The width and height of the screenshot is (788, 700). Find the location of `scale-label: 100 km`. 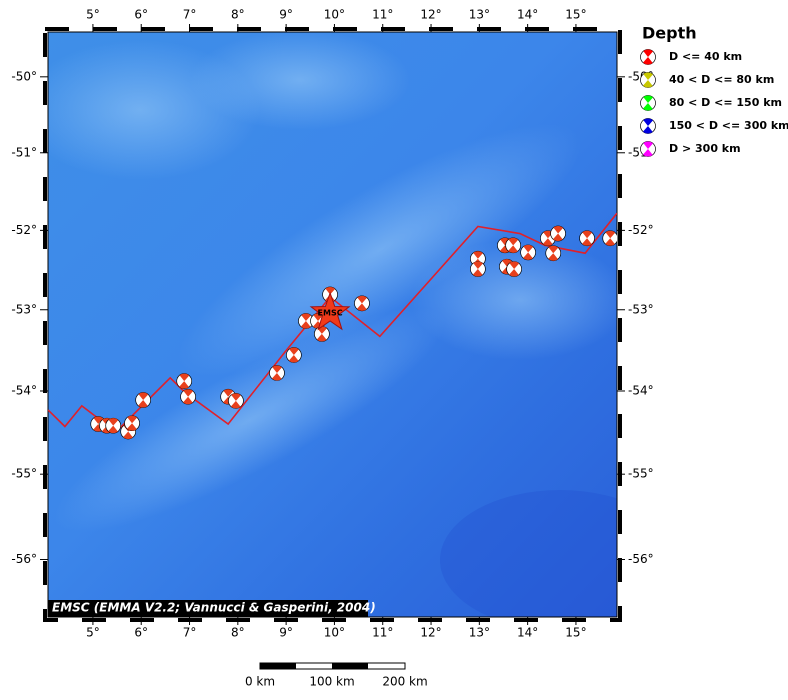

scale-label: 100 km is located at coordinates (331, 682).